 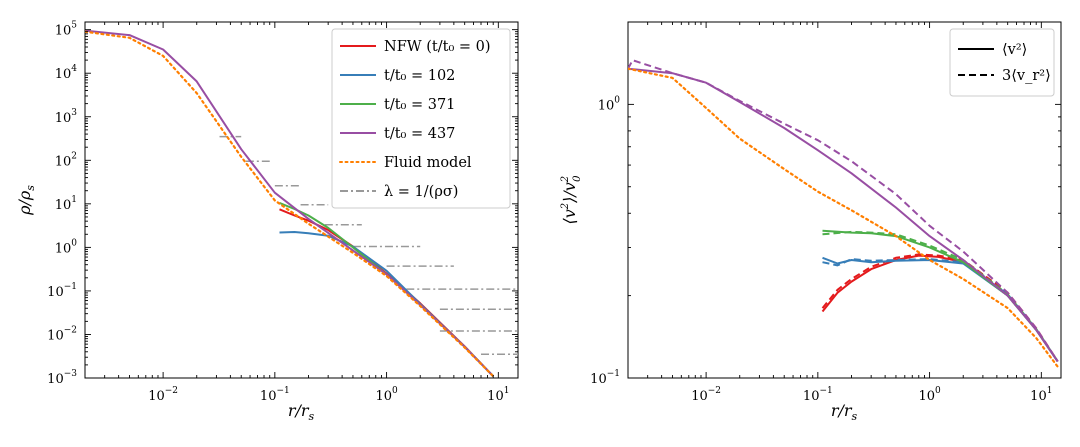 I want to click on left-y-tick-label: 10⁻², so click(x=62, y=334).